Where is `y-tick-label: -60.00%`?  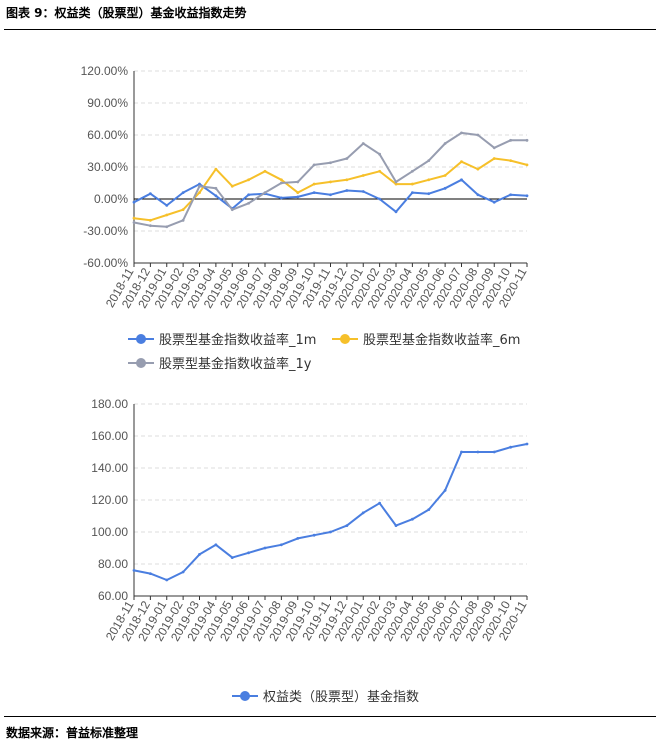
y-tick-label: -60.00% is located at coordinates (105, 263).